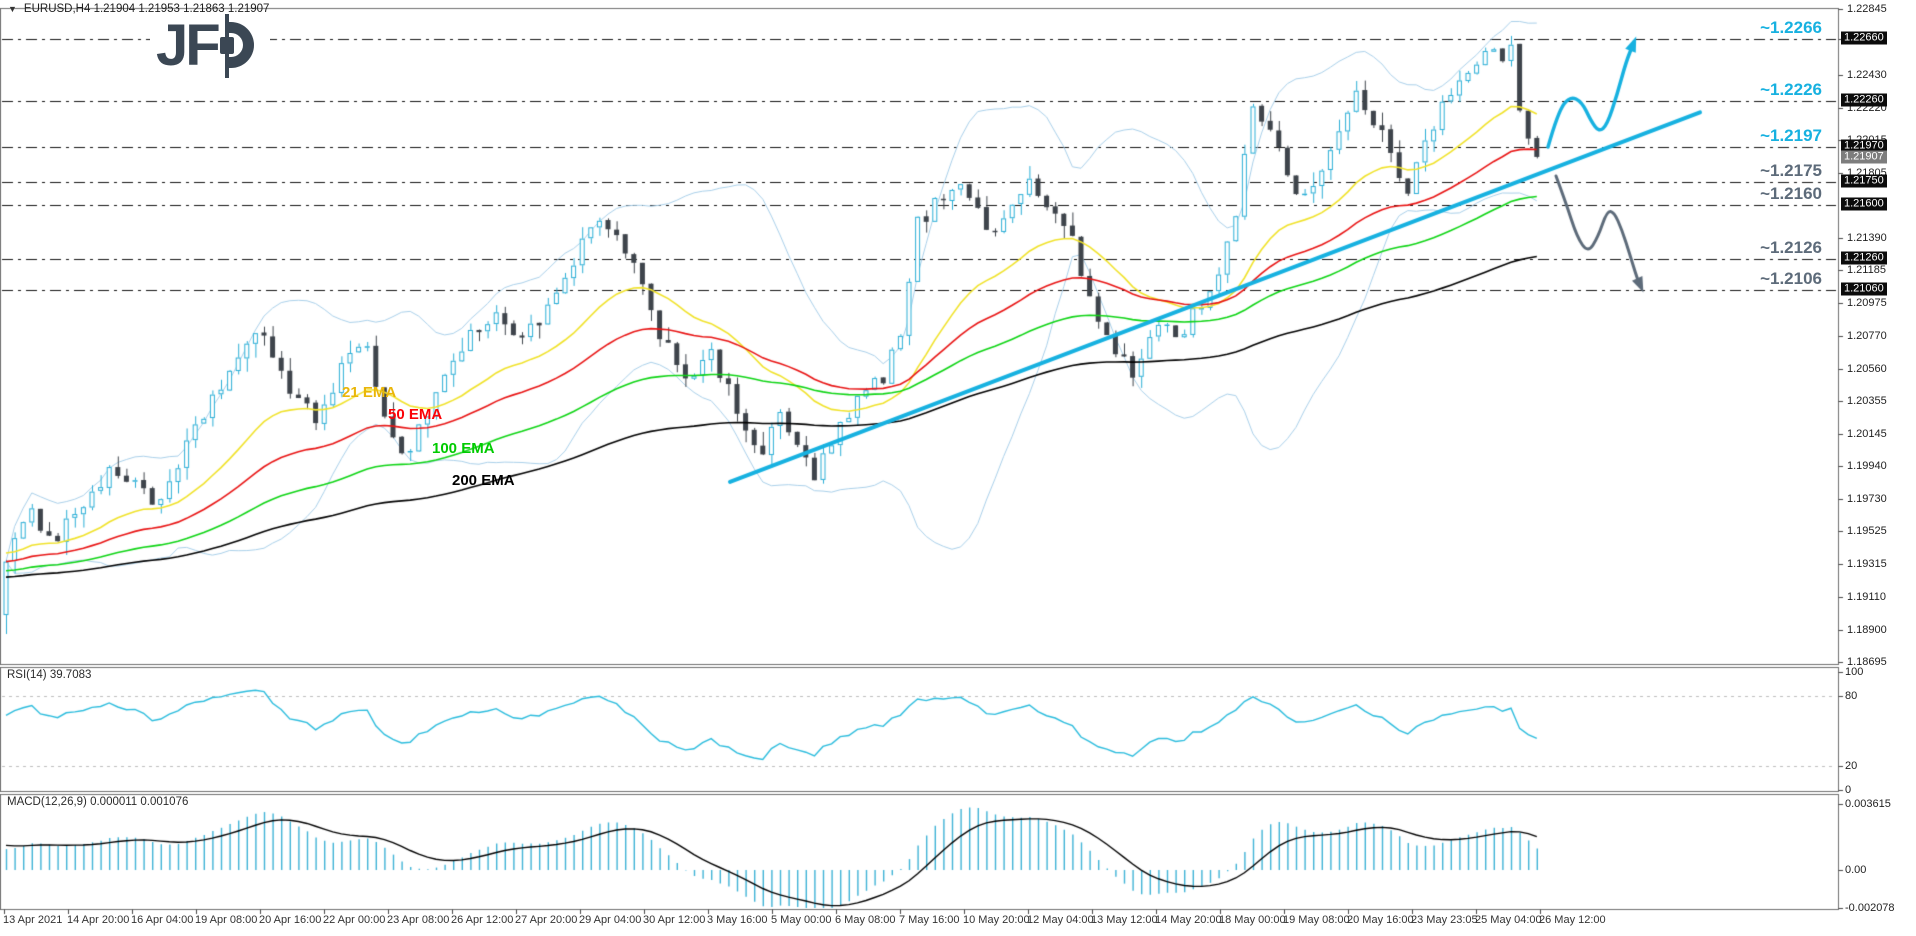 The height and width of the screenshot is (936, 1916). I want to click on time-label-24: 26 May 12:00, so click(1572, 920).